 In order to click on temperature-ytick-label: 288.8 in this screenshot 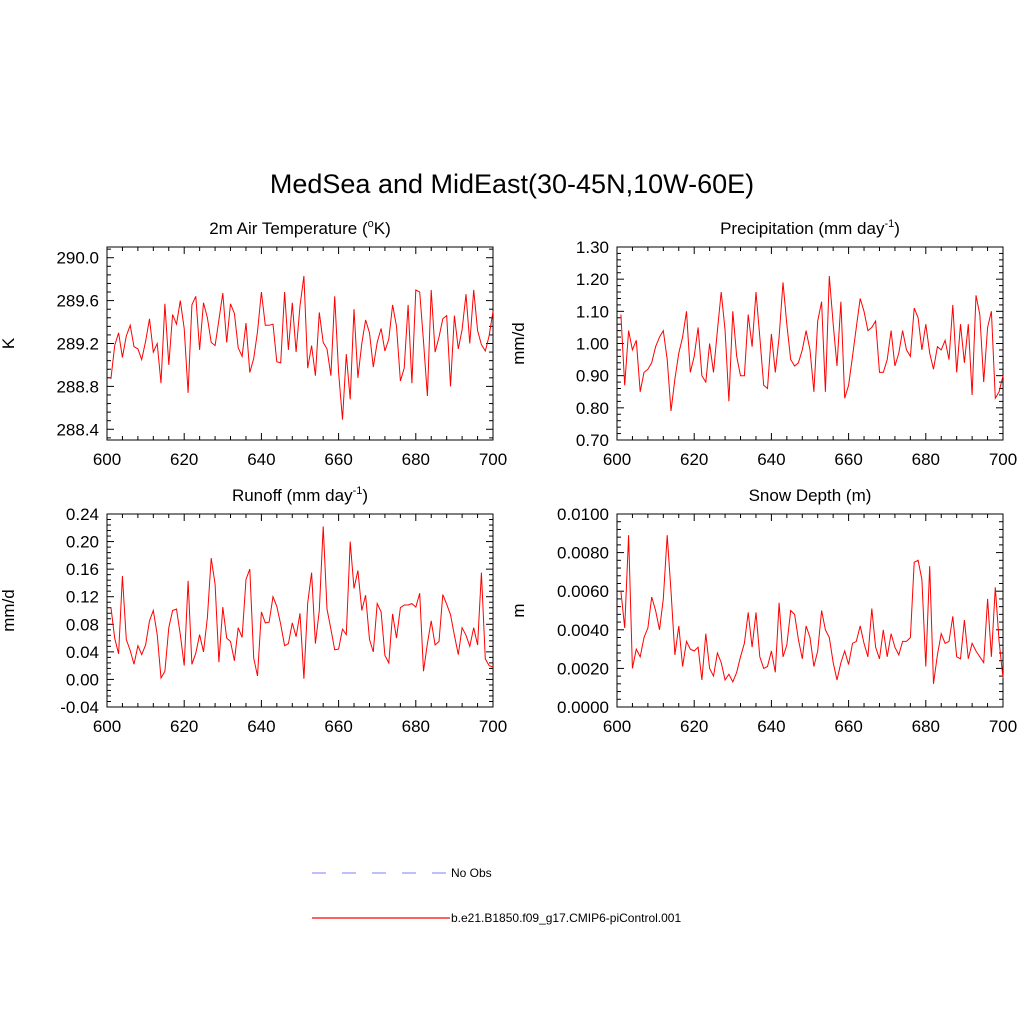, I will do `click(77, 386)`.